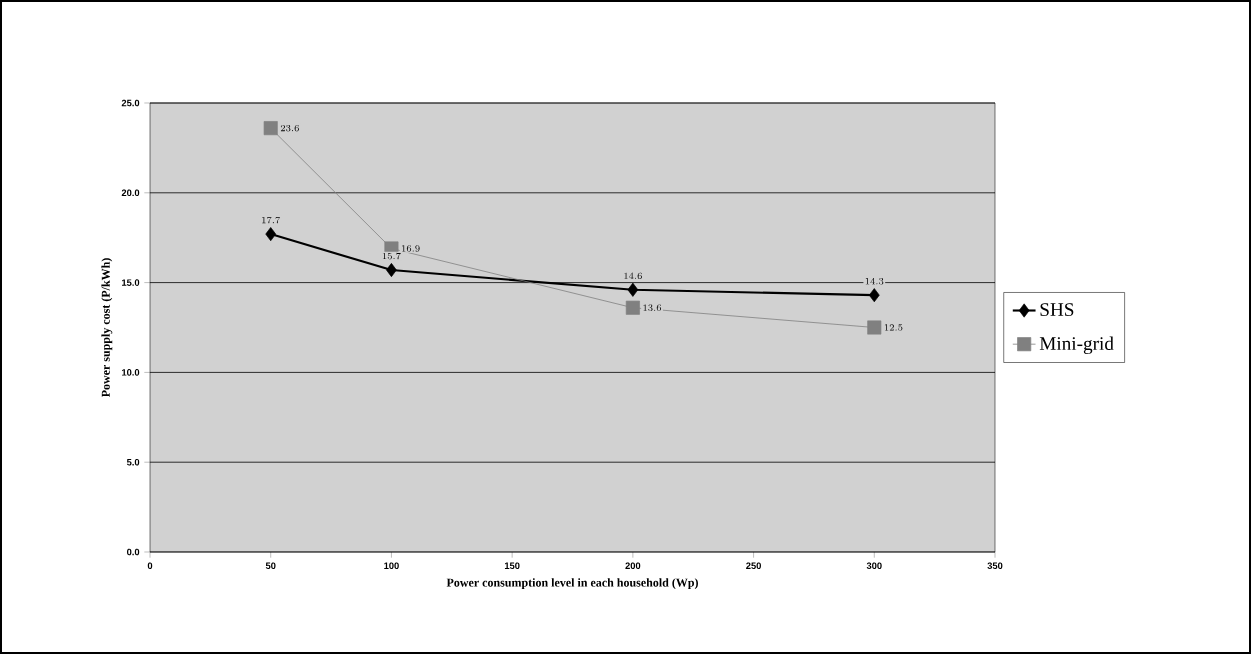  Describe the element at coordinates (150, 565) in the screenshot. I see `x-tick-label: 0` at that location.